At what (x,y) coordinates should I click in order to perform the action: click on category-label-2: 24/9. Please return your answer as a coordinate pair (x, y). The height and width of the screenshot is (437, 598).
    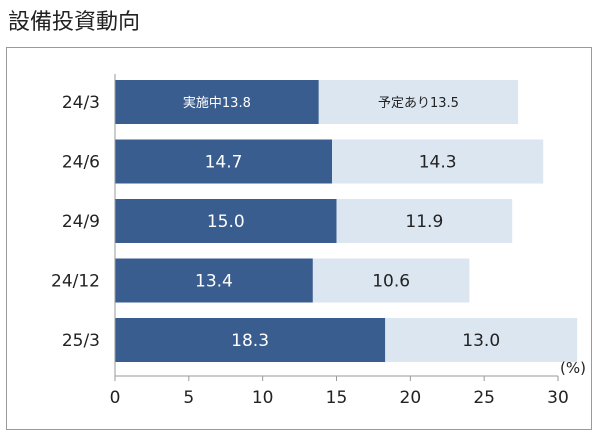
    Looking at the image, I should click on (81, 222).